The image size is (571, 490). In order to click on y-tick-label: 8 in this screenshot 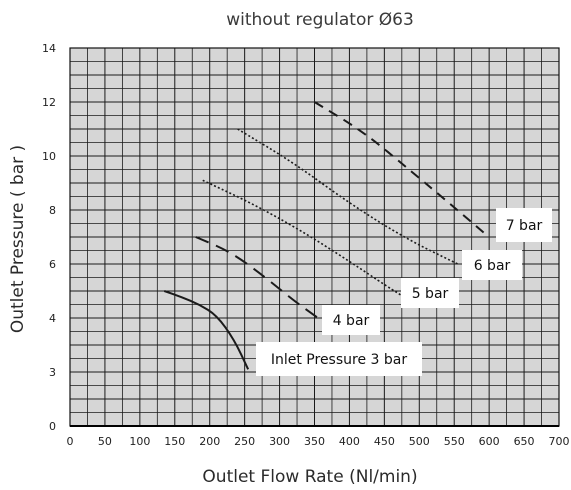, I will do `click(52, 210)`.